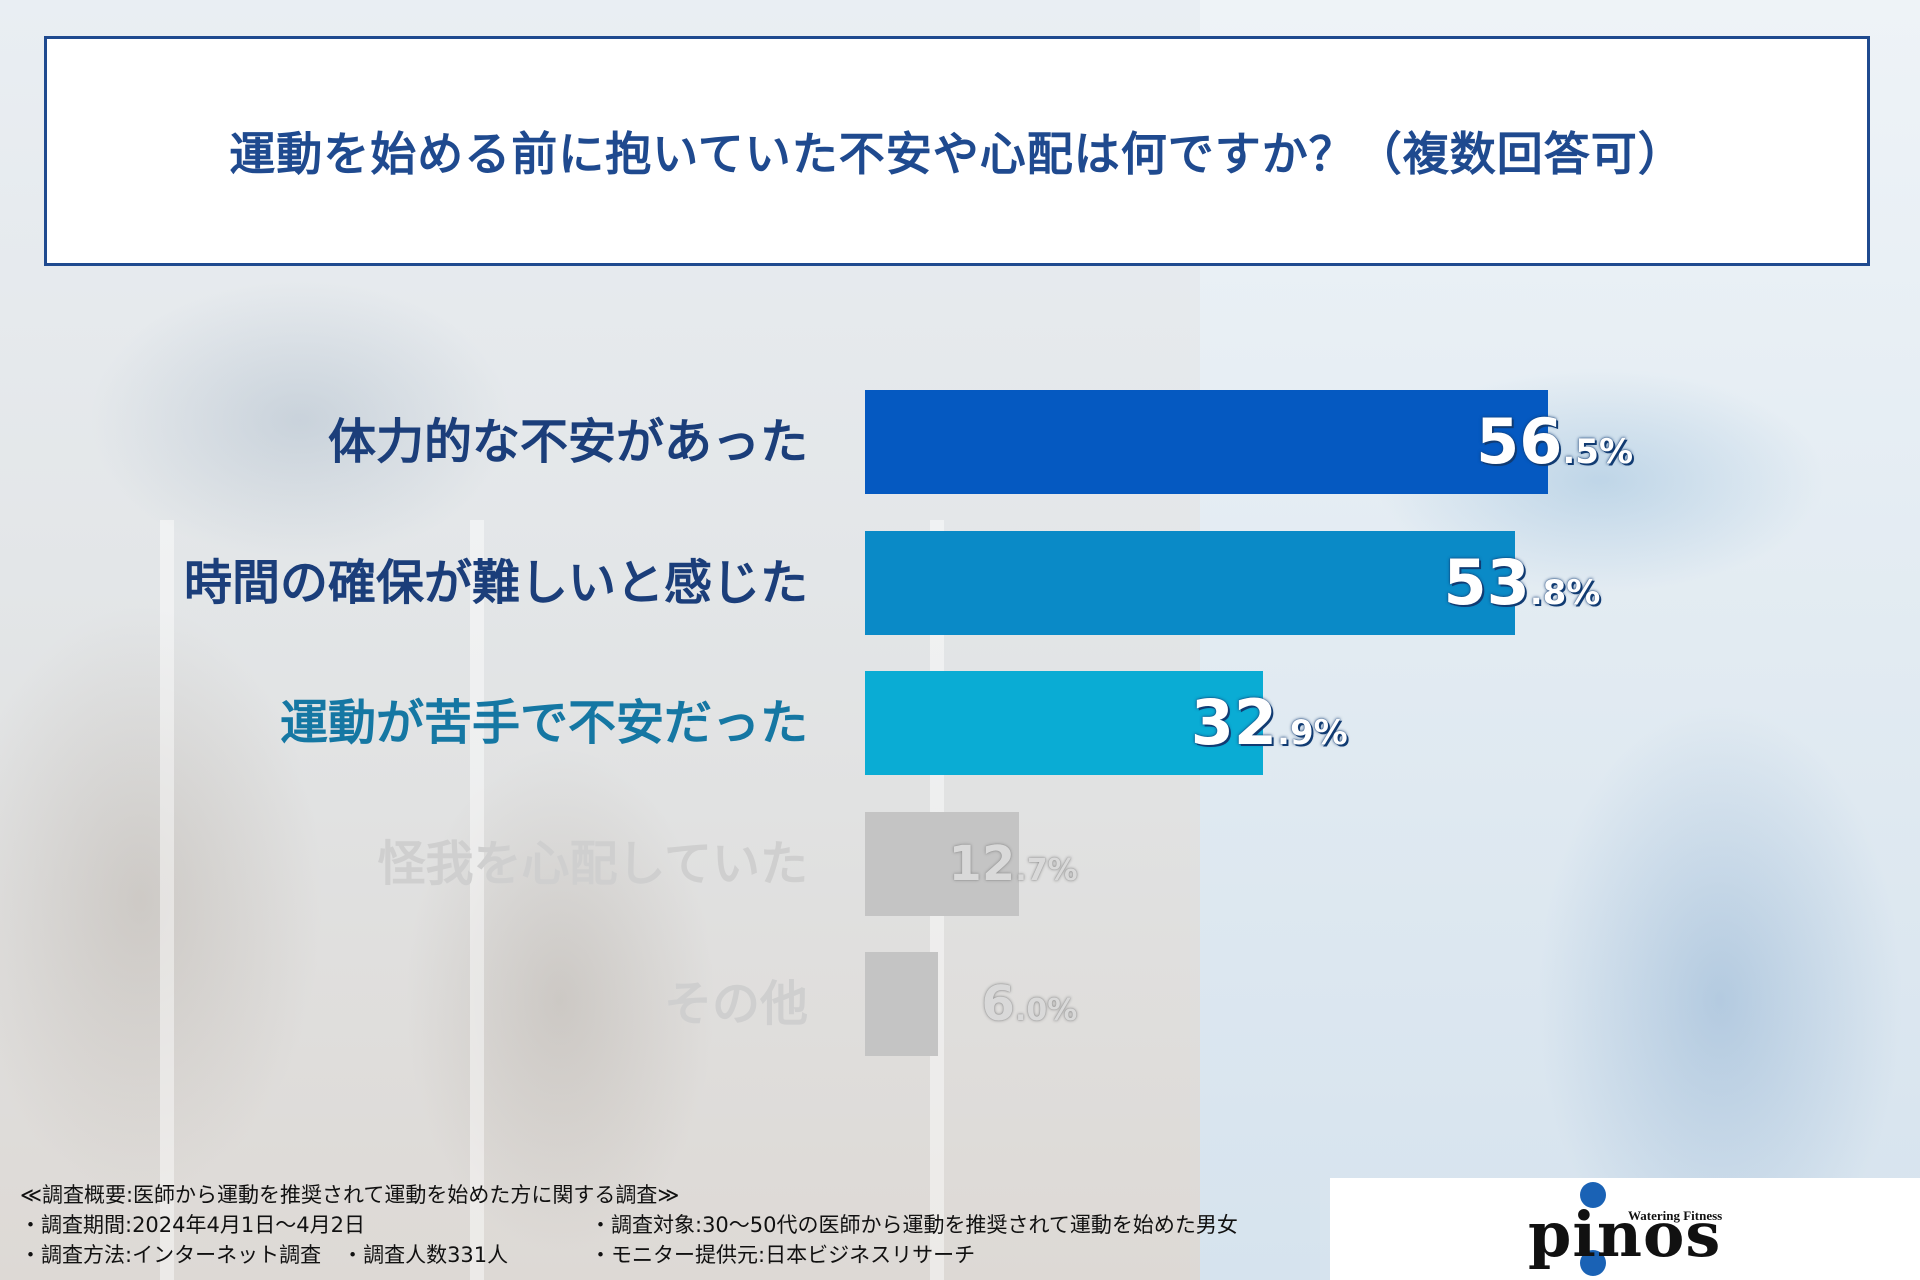 The width and height of the screenshot is (1920, 1280). Describe the element at coordinates (982, 864) in the screenshot. I see `value-integer: 12` at that location.